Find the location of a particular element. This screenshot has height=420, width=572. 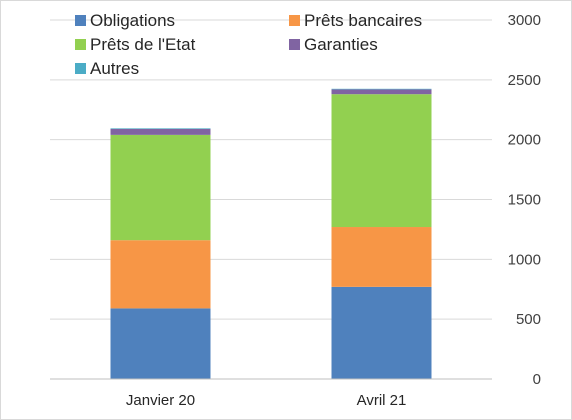

x-tick-label: Avril 21 is located at coordinates (382, 400).